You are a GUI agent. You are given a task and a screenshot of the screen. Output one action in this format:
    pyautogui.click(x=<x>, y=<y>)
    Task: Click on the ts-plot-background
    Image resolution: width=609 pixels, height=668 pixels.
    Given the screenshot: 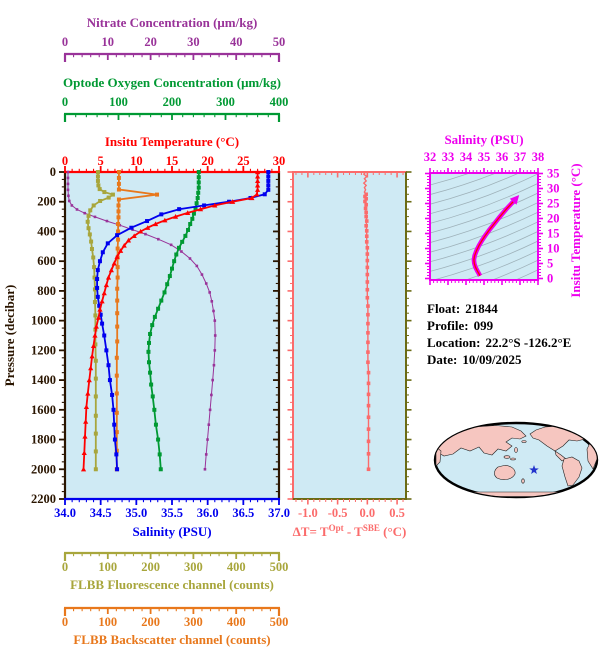 What is the action you would take?
    pyautogui.click(x=484, y=226)
    